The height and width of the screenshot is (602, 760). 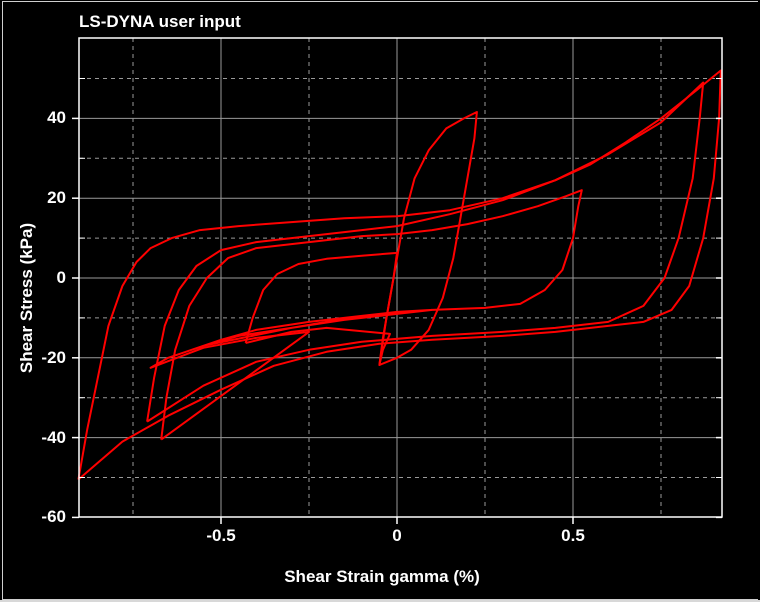 I want to click on y-tick-label: 20, so click(x=56, y=198).